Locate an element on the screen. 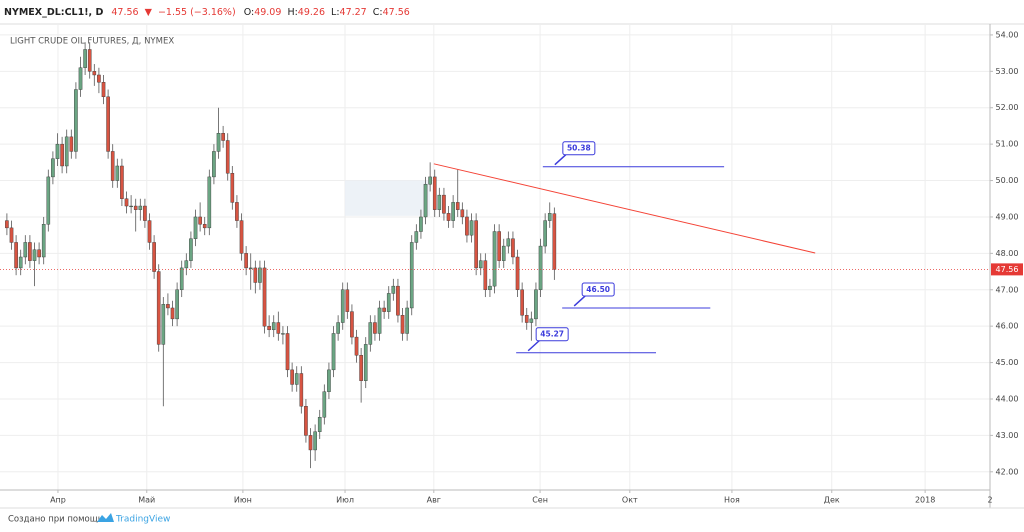 Image resolution: width=1024 pixels, height=532 pixels. y-tick-label: 45.00 is located at coordinates (1007, 362).